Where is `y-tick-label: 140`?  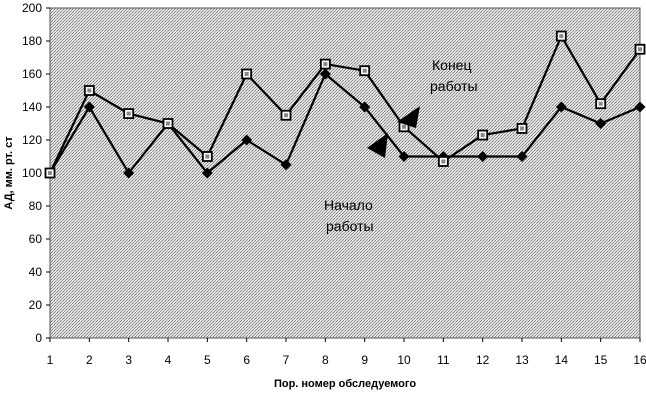
y-tick-label: 140 is located at coordinates (32, 107).